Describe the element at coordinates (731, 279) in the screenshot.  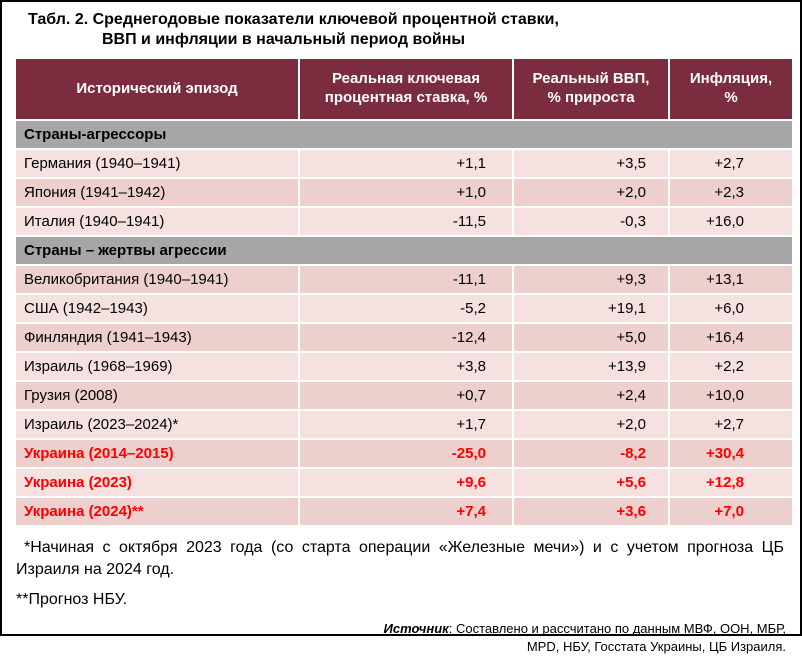
I see `inflation-cell: +13,1` at that location.